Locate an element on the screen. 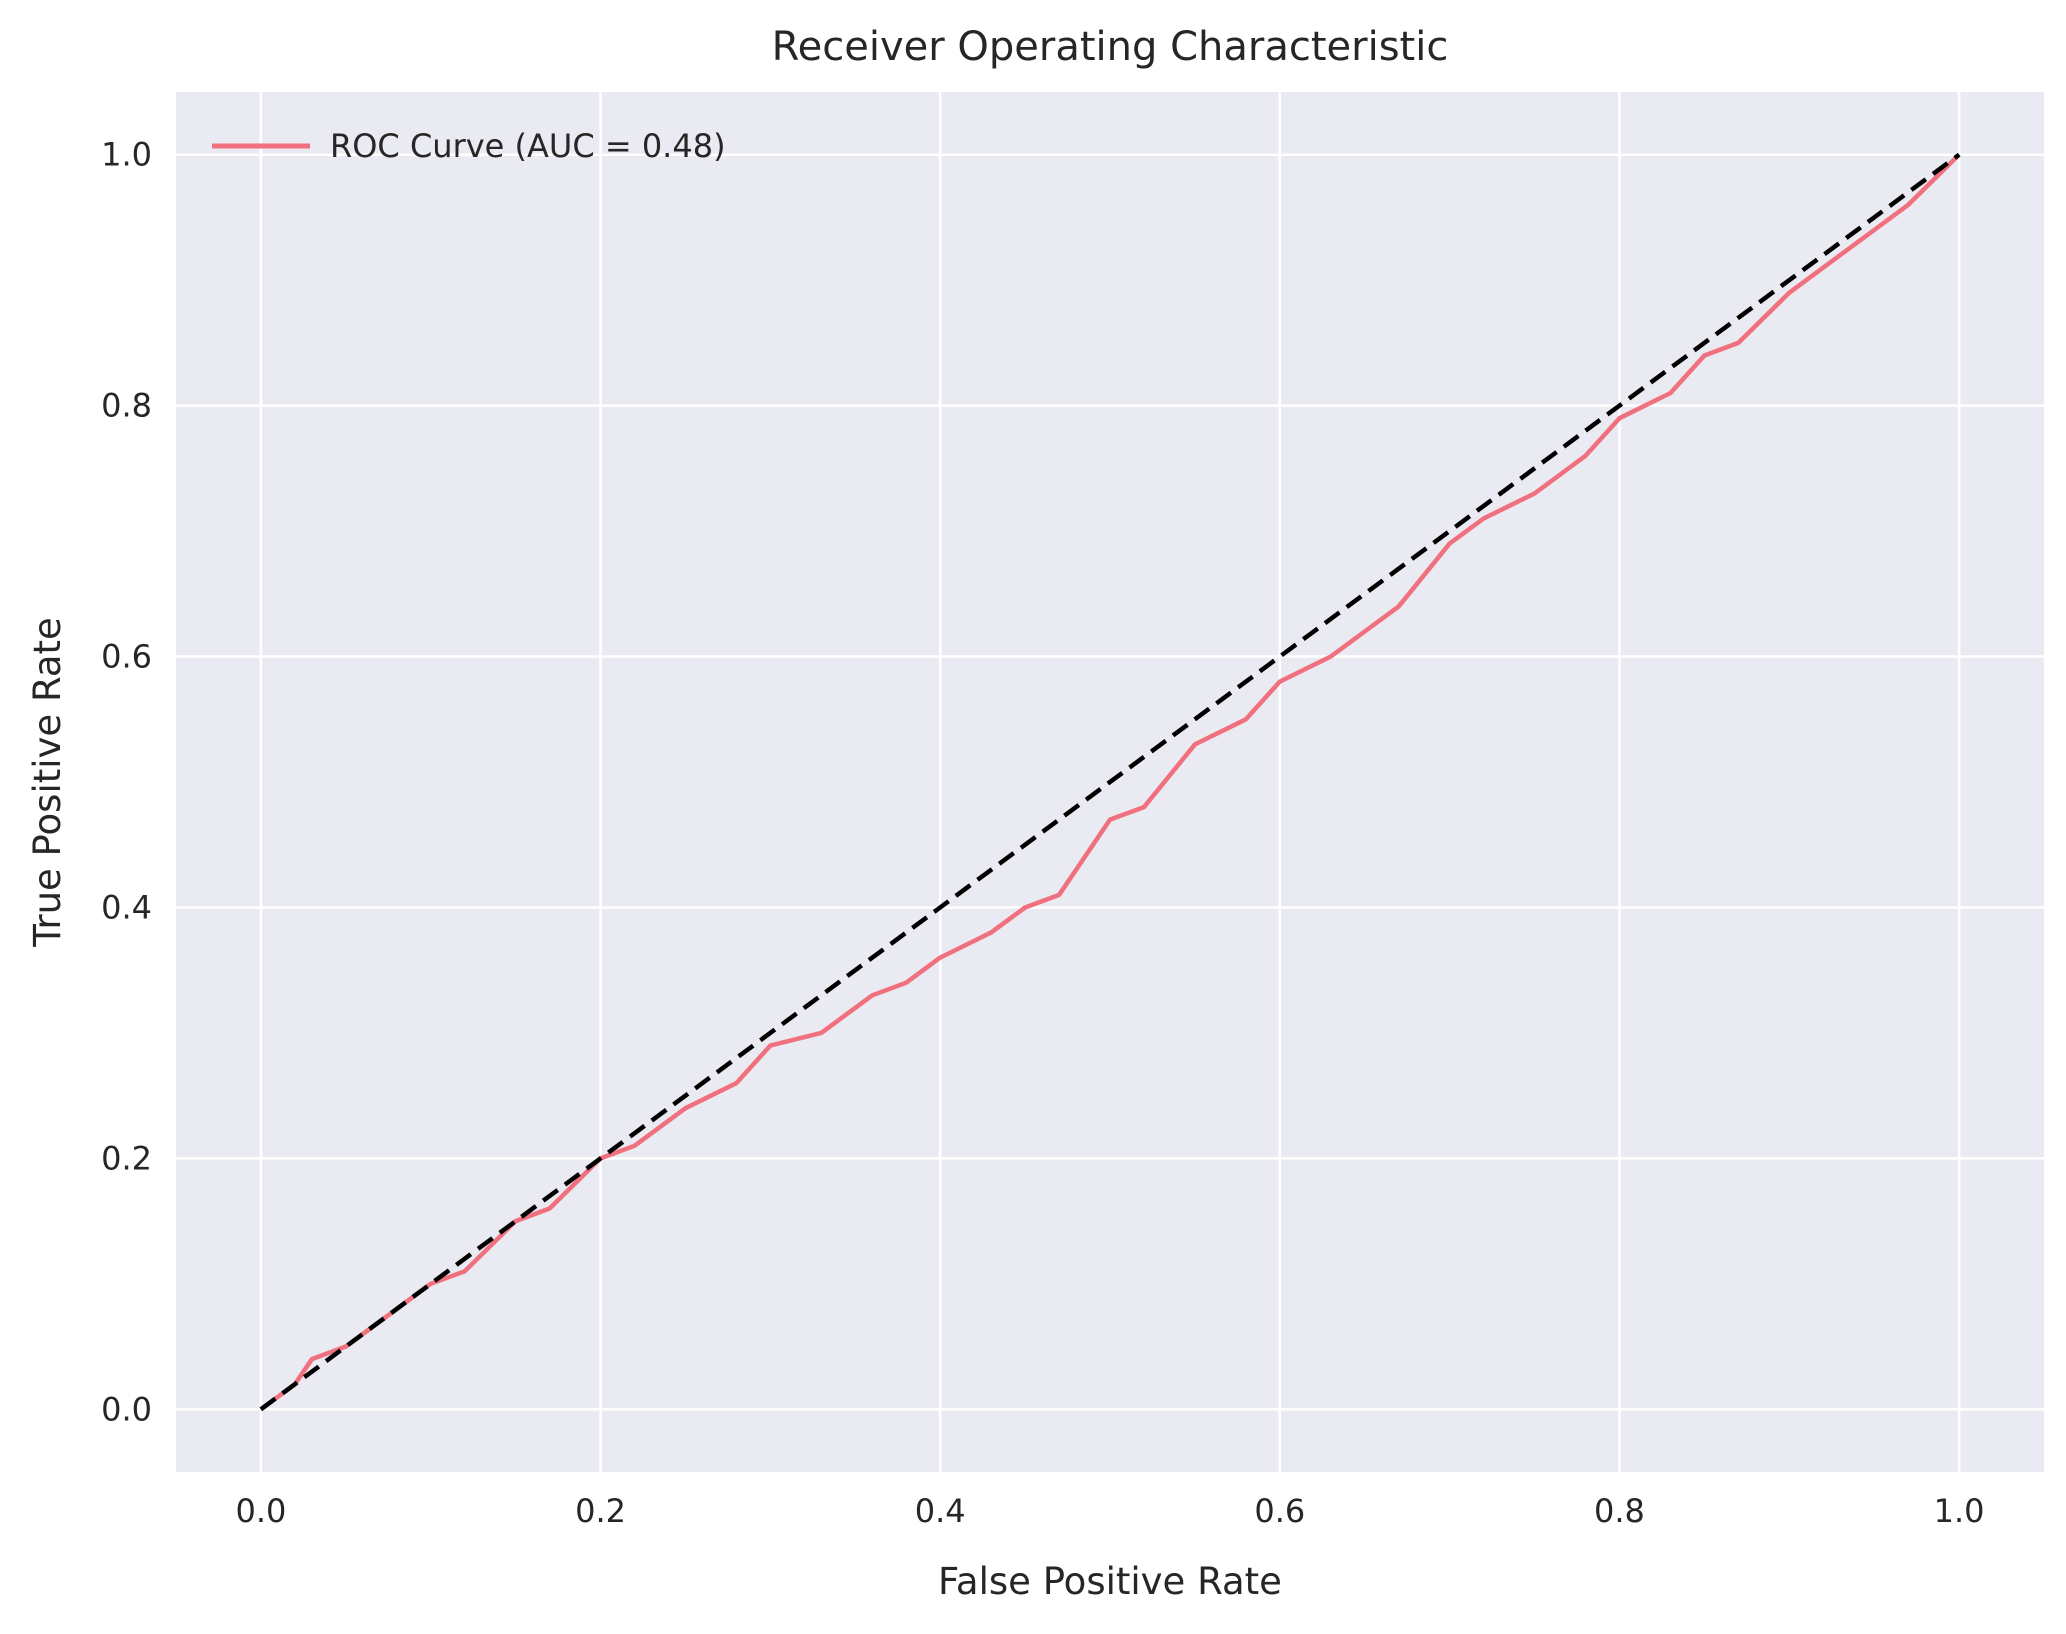  x-axis-label: False Positive Rate is located at coordinates (1110, 1581).